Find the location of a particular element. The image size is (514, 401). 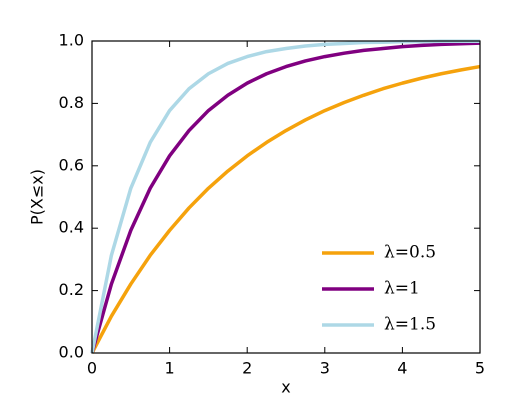

y-tick-label: 1.0 is located at coordinates (71, 40).